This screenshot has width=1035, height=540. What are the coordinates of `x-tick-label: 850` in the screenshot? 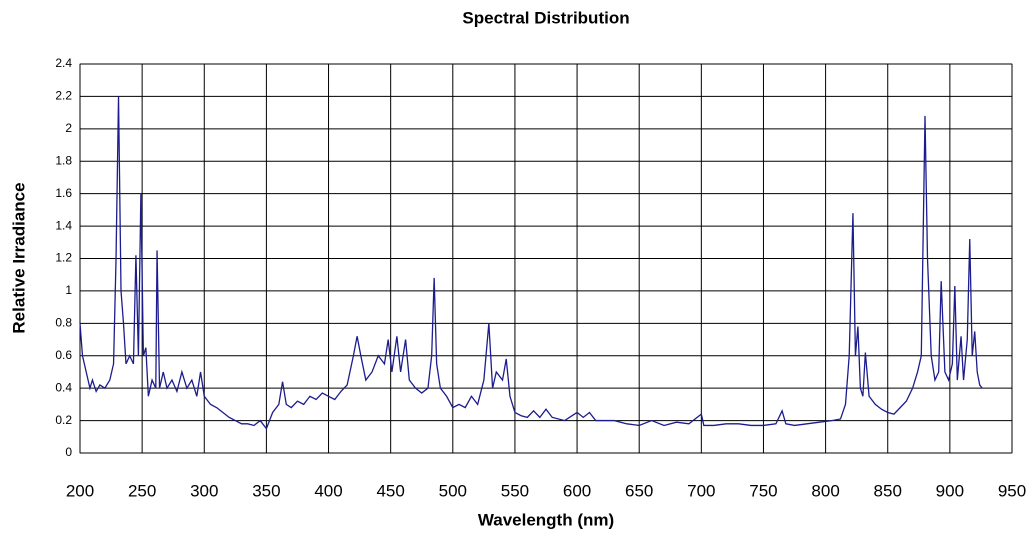 It's located at (888, 490).